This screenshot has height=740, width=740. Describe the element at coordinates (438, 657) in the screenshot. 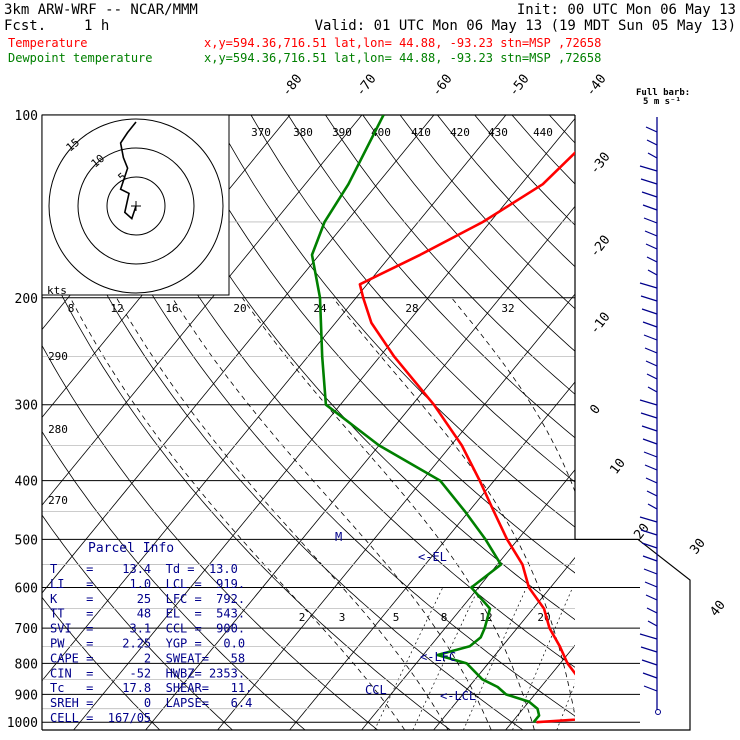

I see `lfc-marker: <-LFC` at that location.